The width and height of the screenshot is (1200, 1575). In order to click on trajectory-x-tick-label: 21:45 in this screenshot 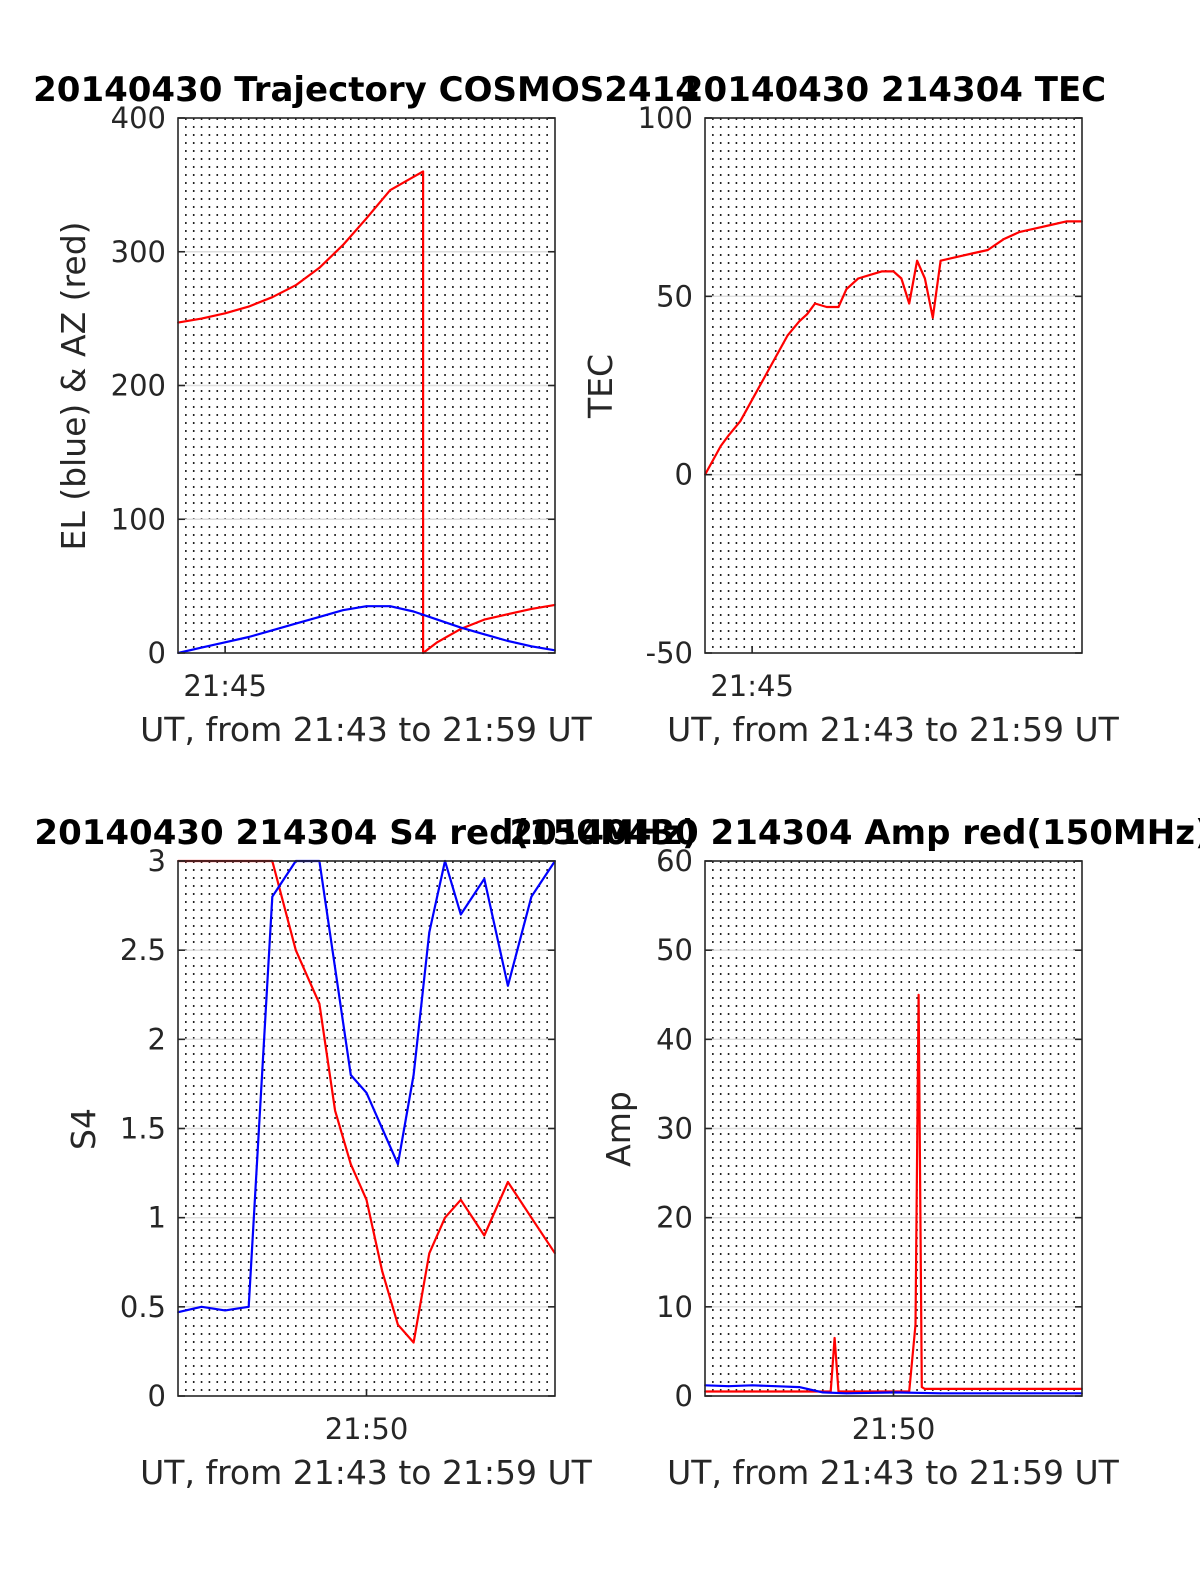, I will do `click(225, 686)`.